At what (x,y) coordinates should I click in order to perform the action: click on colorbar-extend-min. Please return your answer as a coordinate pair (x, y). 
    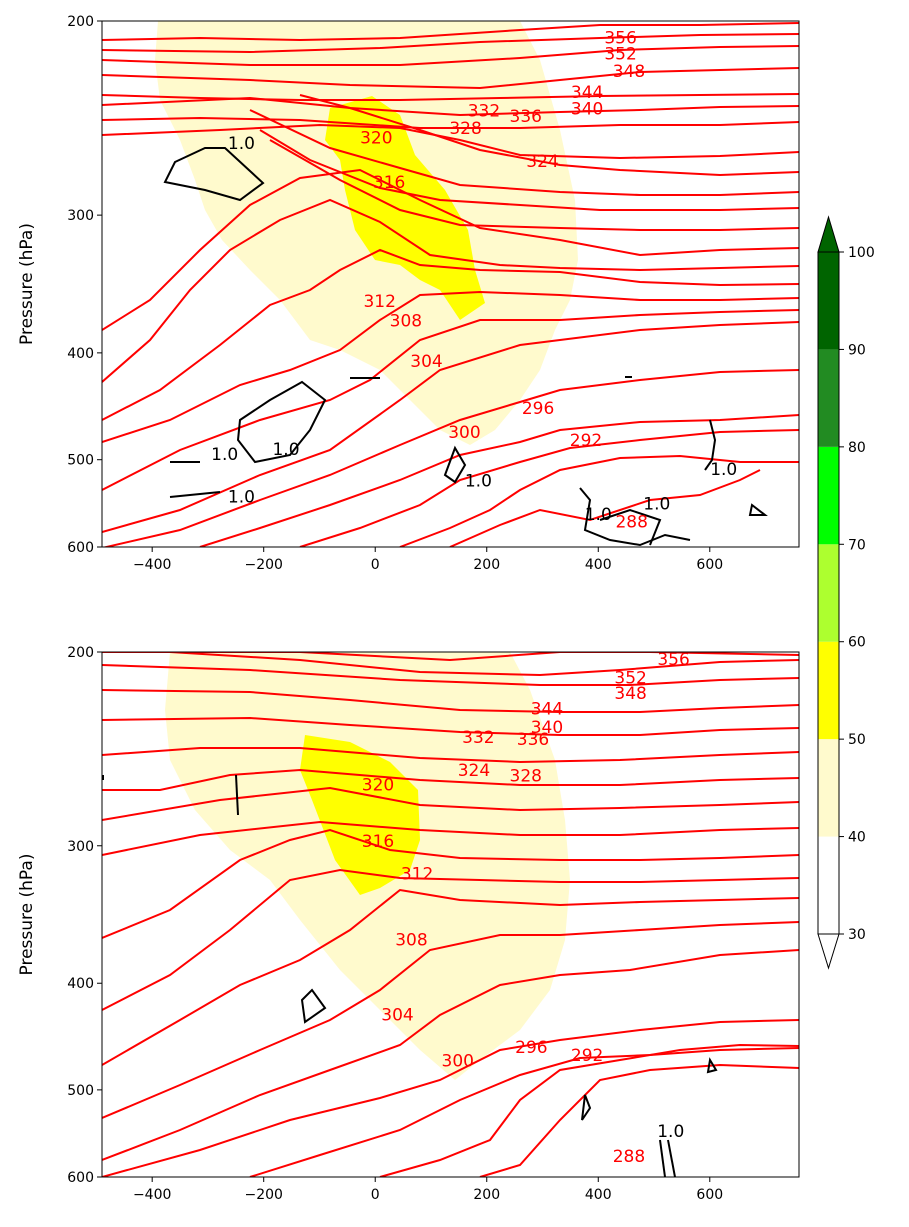
    Looking at the image, I should click on (828, 951).